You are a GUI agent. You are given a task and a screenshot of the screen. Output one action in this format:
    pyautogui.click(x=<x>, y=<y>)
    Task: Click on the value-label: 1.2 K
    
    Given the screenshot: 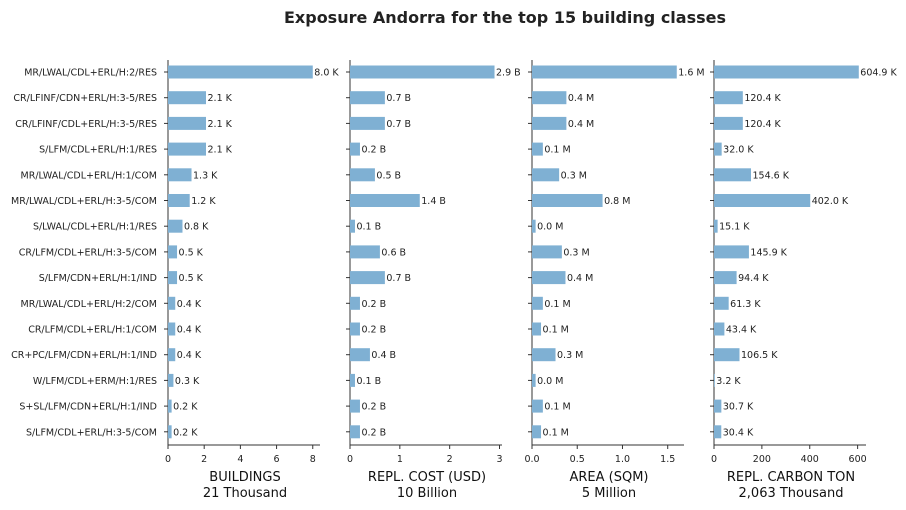 What is the action you would take?
    pyautogui.click(x=203, y=201)
    